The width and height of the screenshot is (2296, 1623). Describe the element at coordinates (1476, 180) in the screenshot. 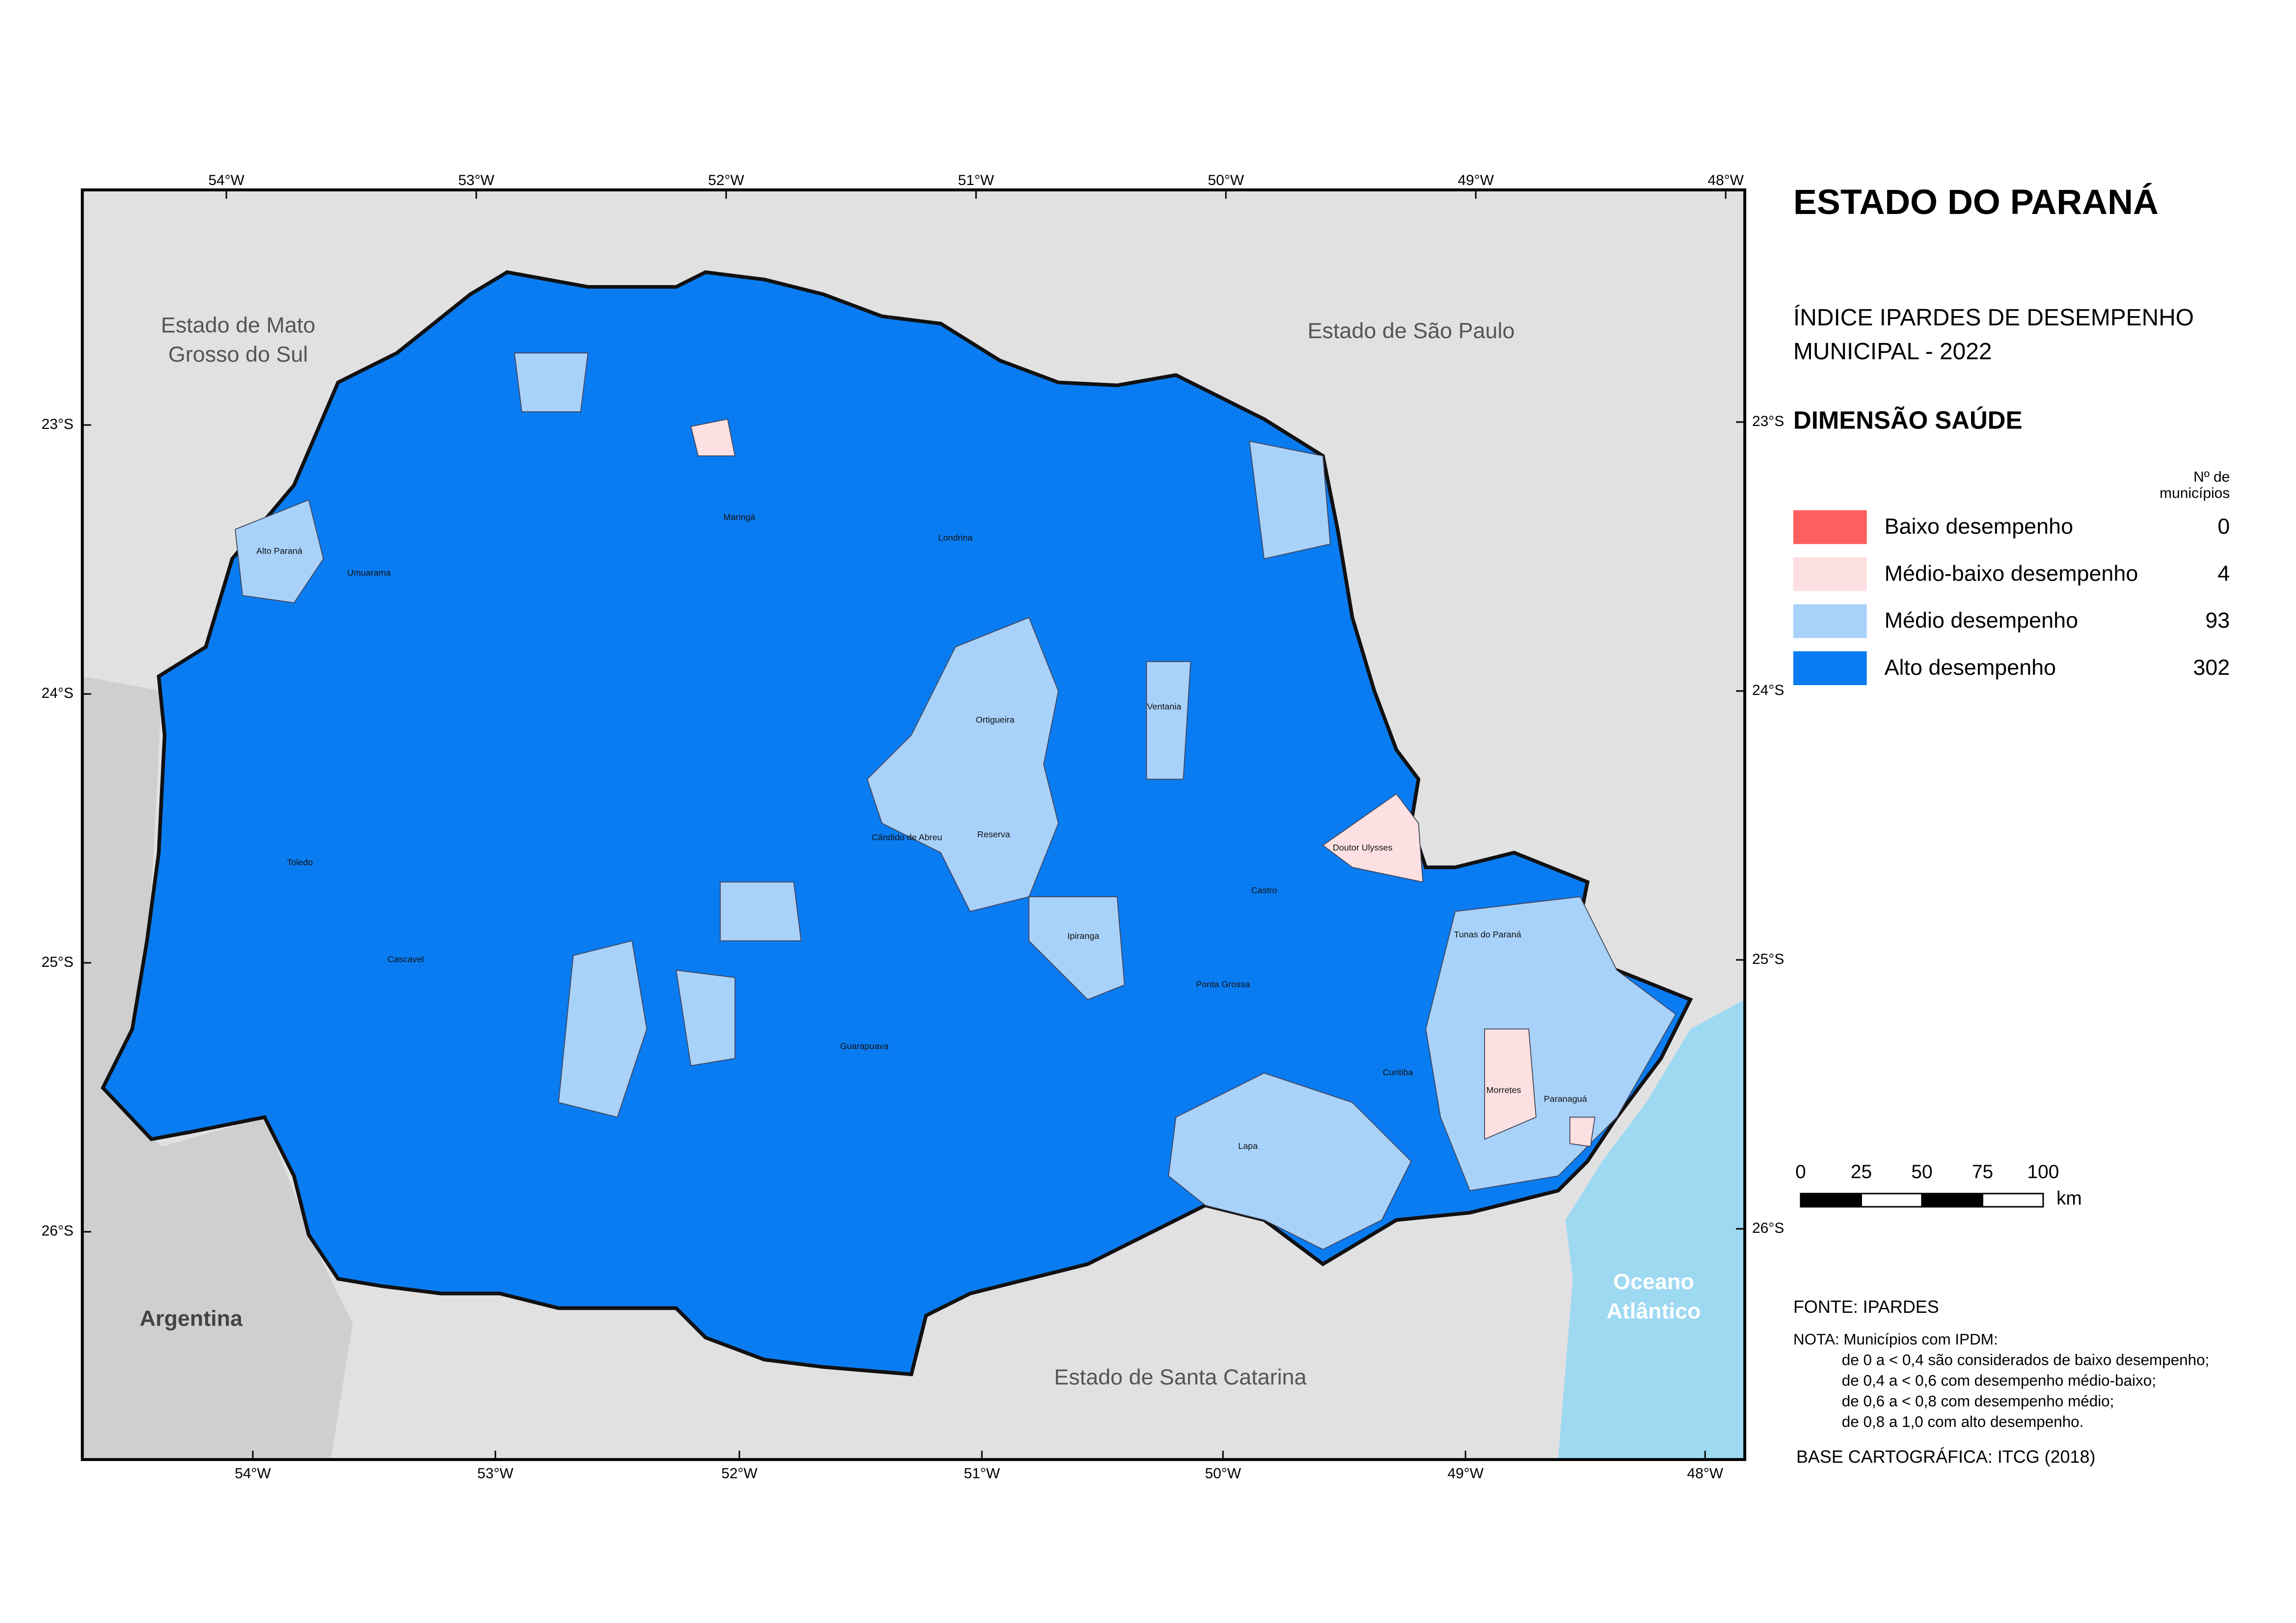

I see `top-tick-label: 49°W` at that location.